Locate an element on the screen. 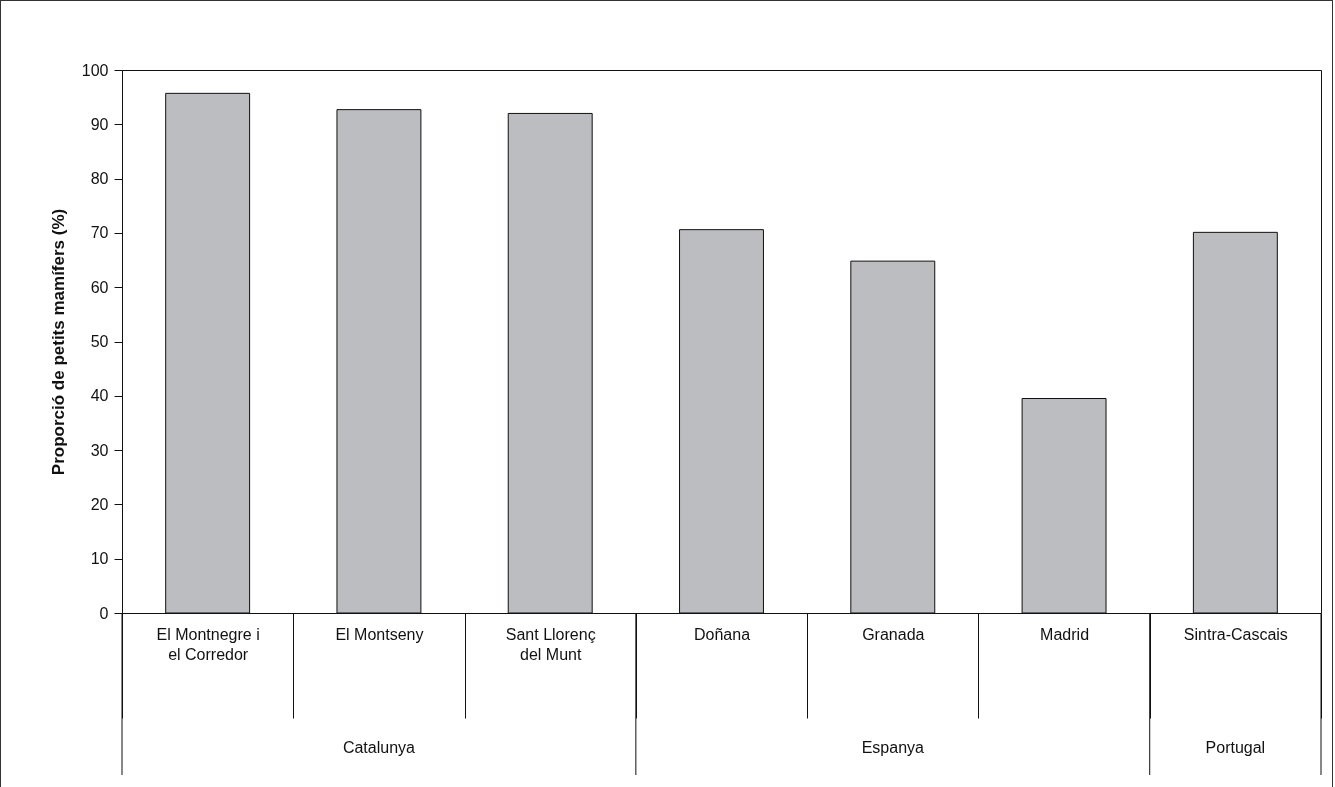  text: Portugal is located at coordinates (1235, 747).